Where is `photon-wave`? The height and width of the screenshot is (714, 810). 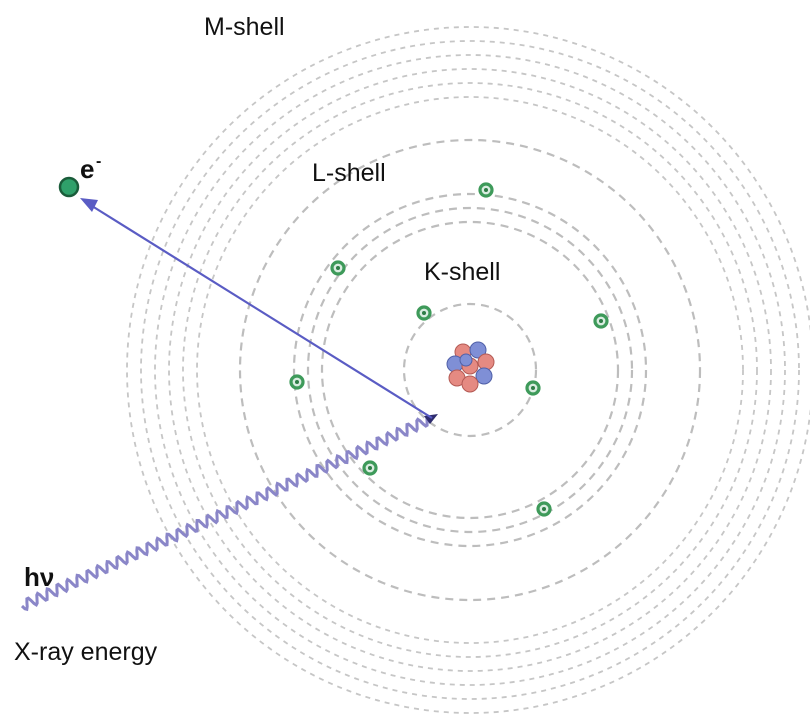 photon-wave is located at coordinates (224, 514).